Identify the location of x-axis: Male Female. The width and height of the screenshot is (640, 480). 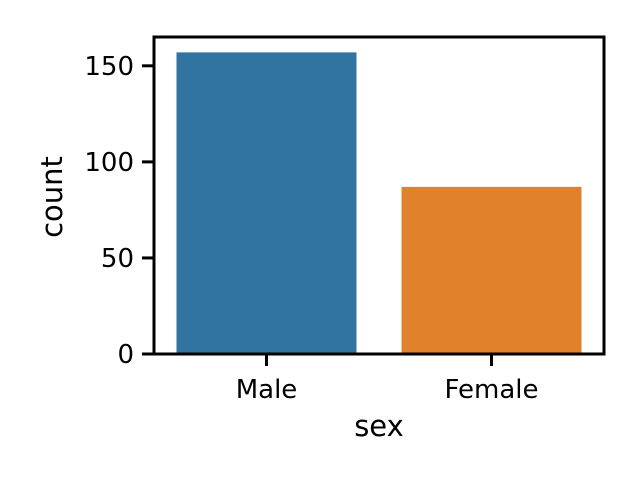
(387, 379).